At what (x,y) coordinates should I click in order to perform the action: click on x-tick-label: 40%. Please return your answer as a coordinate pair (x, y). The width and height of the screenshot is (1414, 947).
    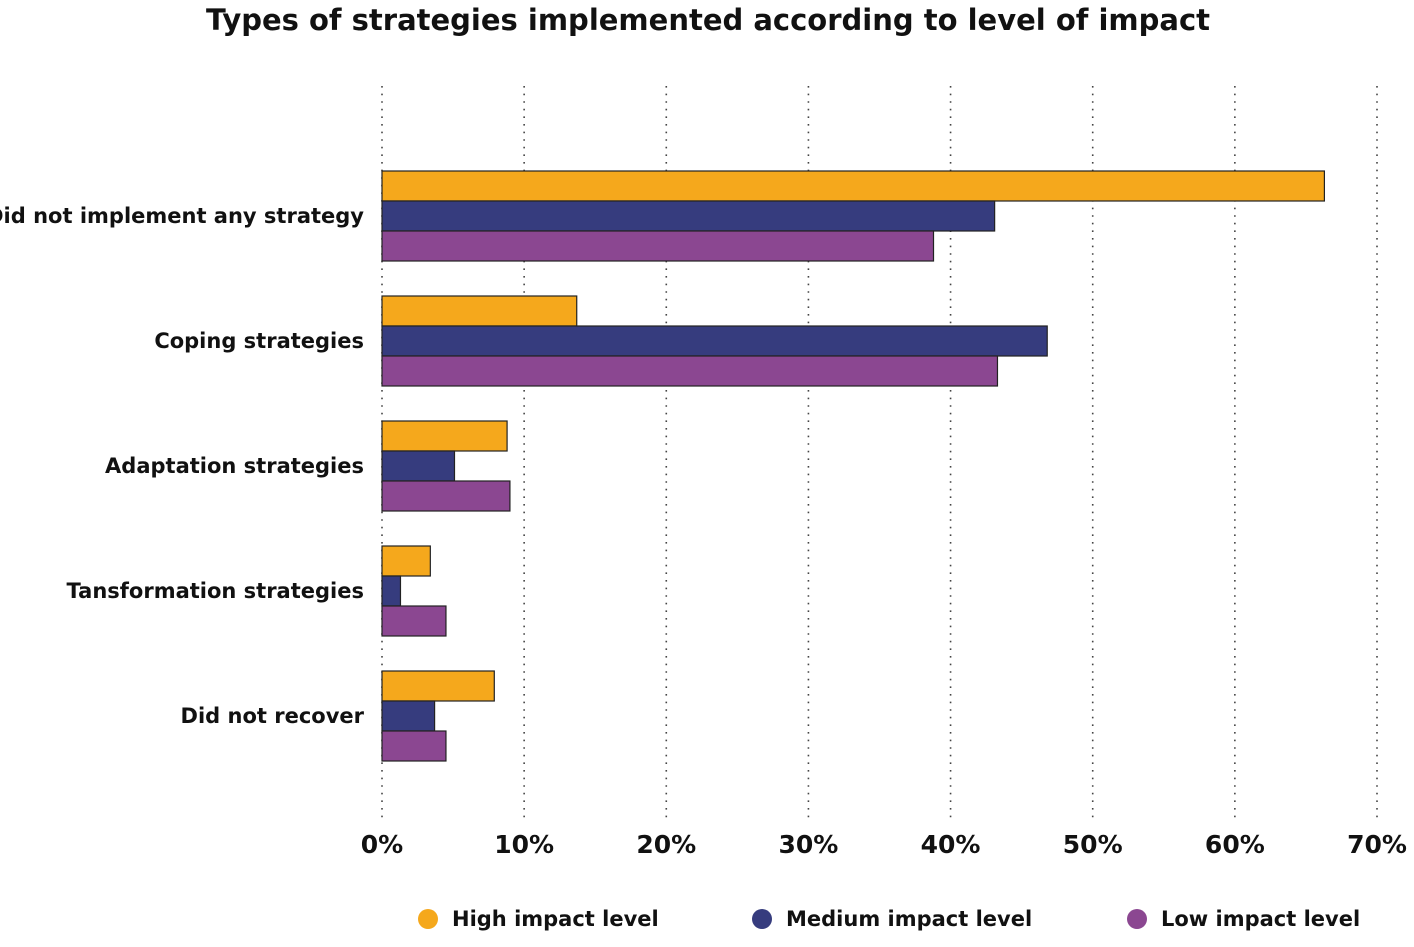
    Looking at the image, I should click on (951, 844).